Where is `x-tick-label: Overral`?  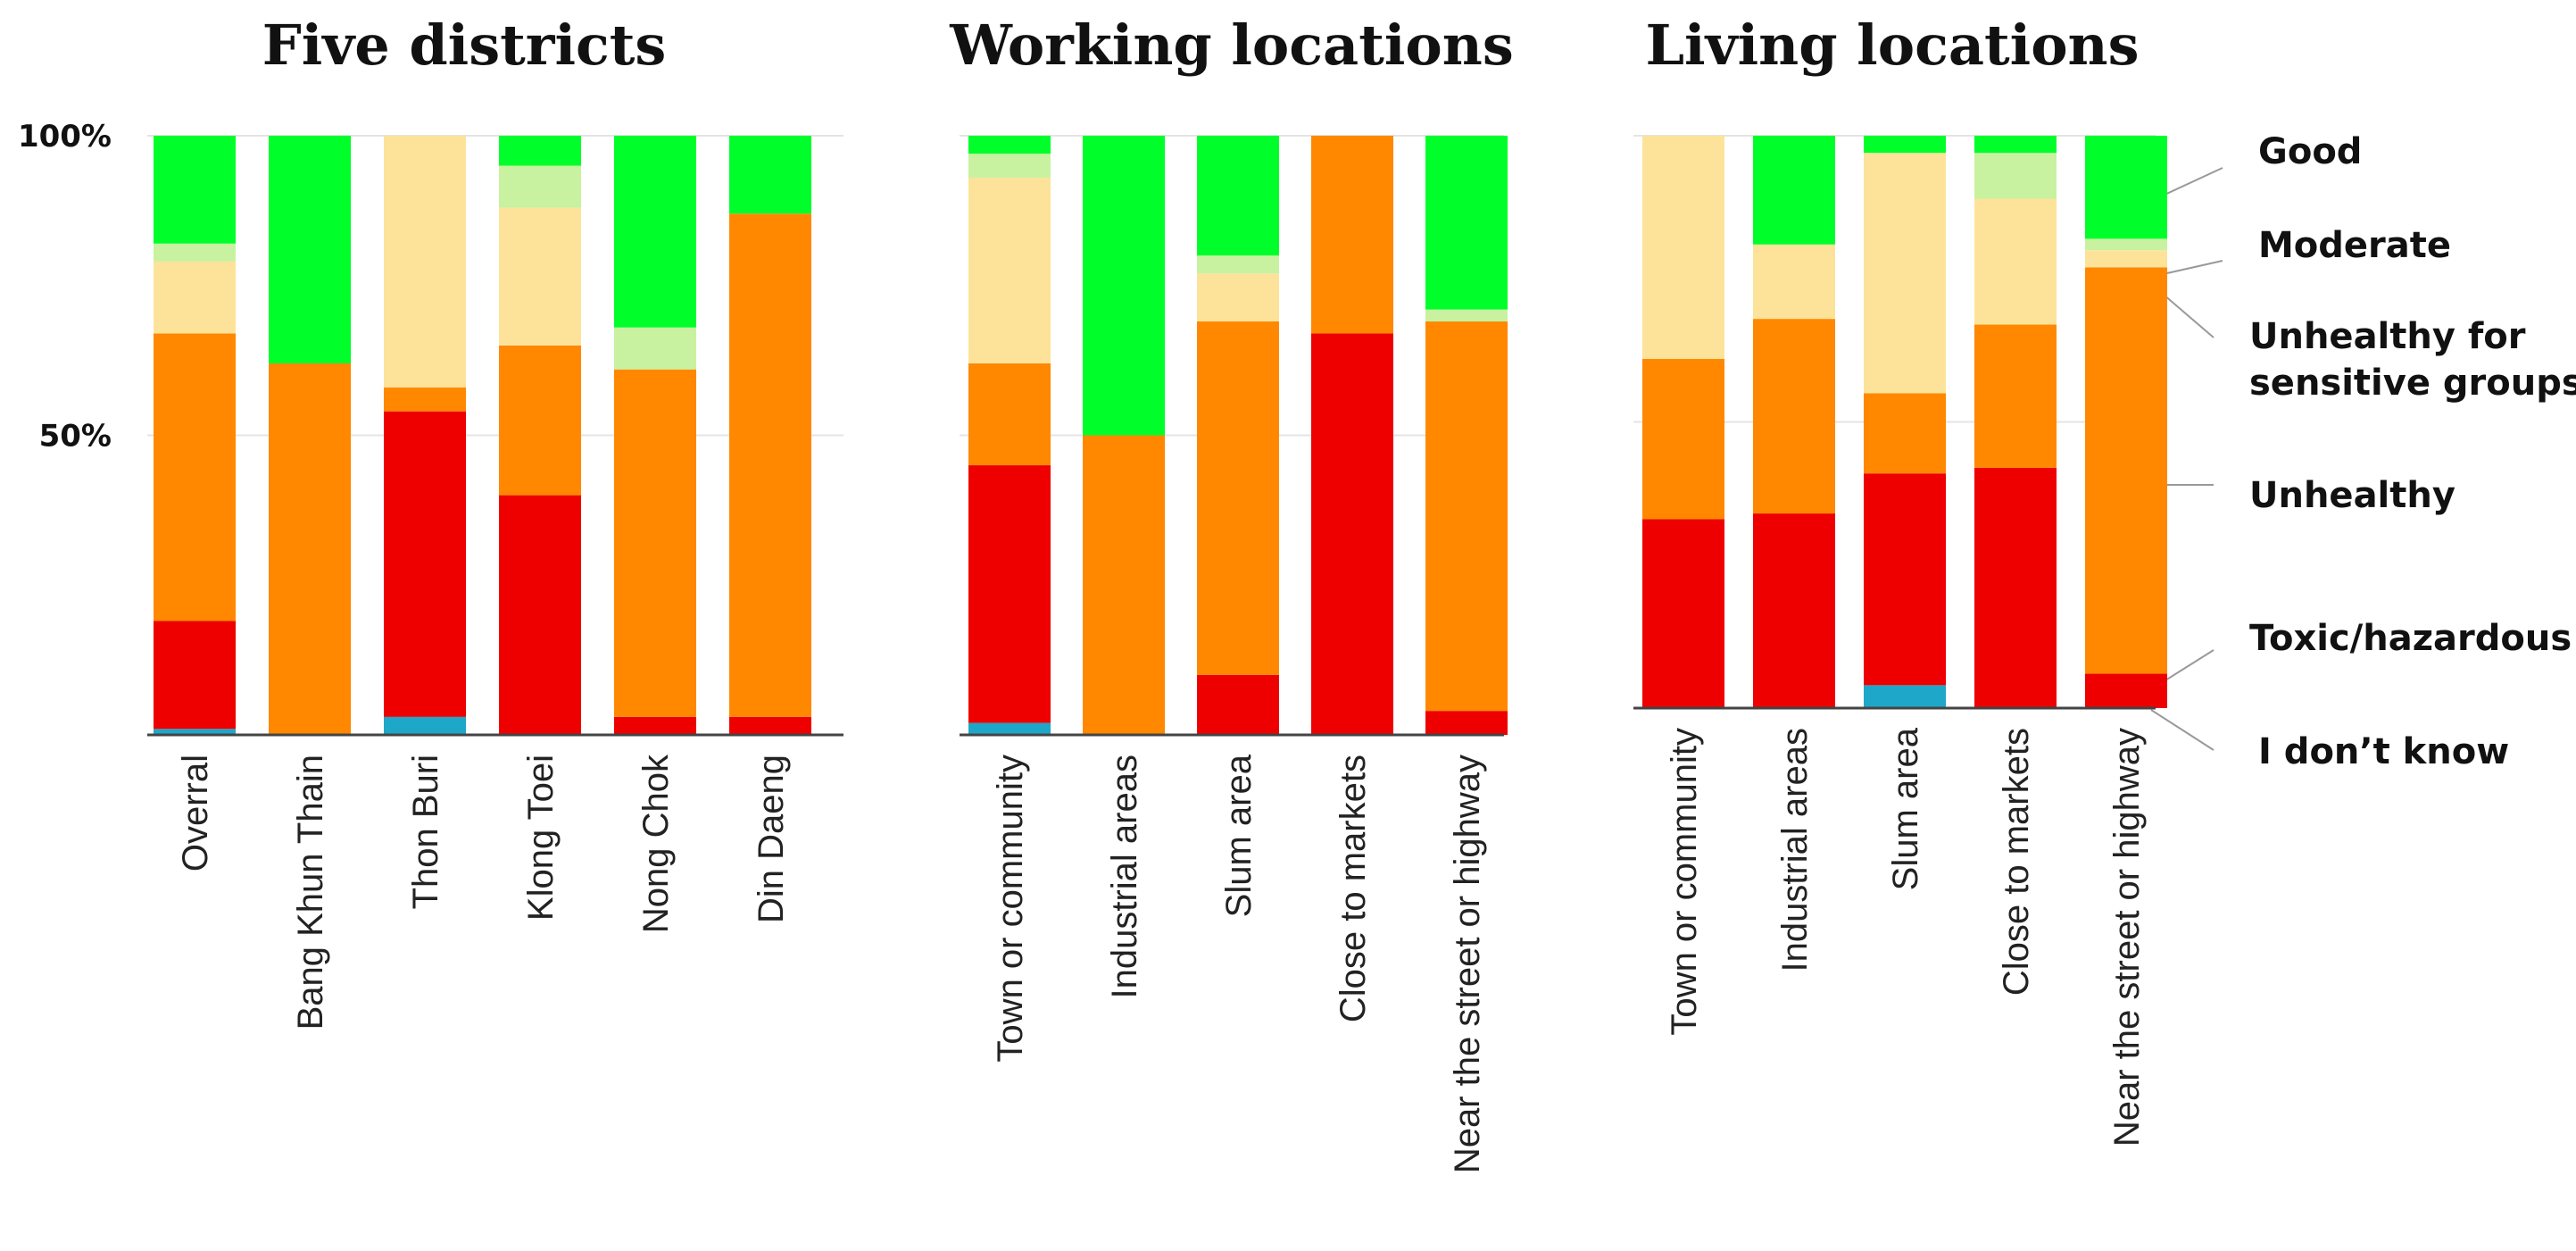 x-tick-label: Overral is located at coordinates (195, 813).